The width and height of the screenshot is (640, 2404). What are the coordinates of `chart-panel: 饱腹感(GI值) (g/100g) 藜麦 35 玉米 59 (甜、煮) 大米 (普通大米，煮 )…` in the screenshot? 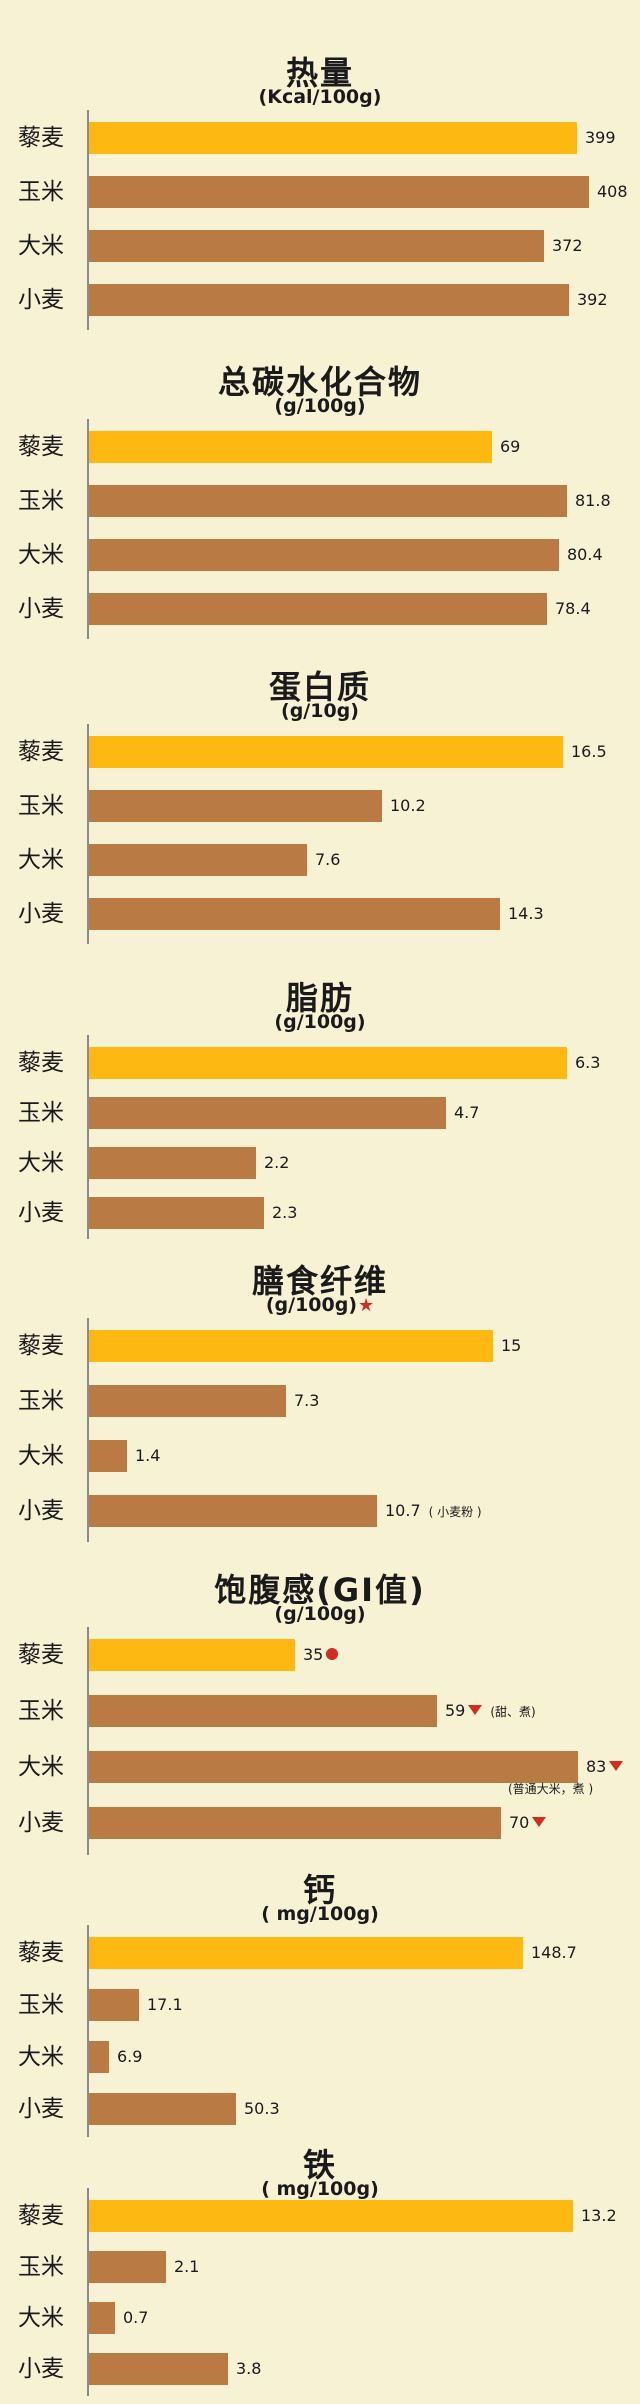 It's located at (320, 1714).